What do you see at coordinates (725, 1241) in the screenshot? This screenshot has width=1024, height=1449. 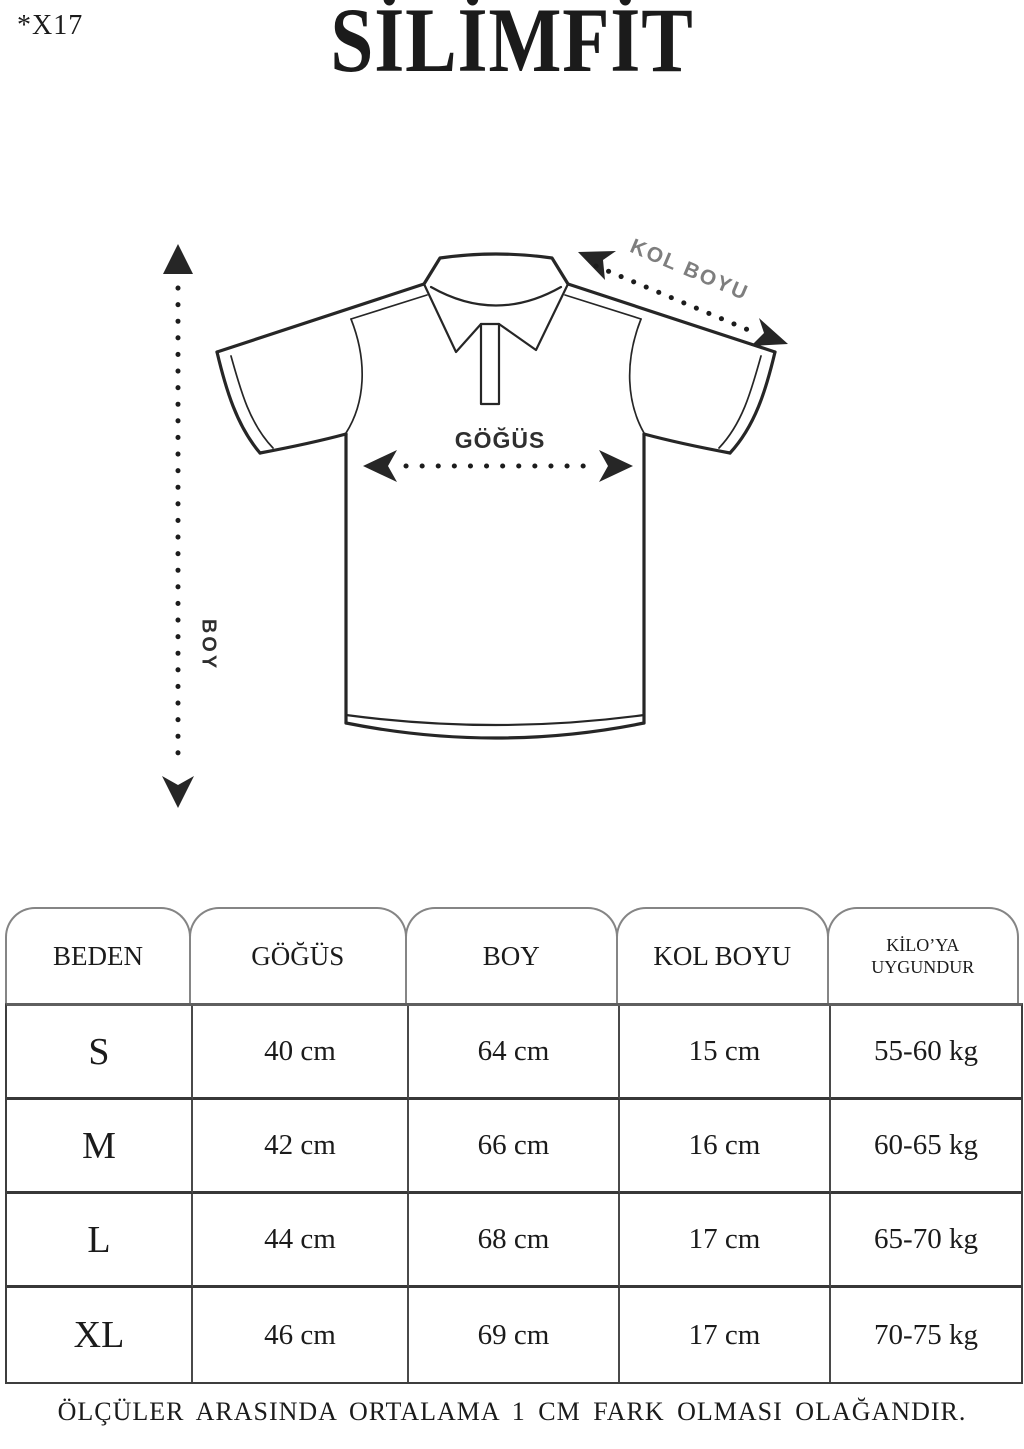 I see `cell-sleeve-l: 17 cm` at bounding box center [725, 1241].